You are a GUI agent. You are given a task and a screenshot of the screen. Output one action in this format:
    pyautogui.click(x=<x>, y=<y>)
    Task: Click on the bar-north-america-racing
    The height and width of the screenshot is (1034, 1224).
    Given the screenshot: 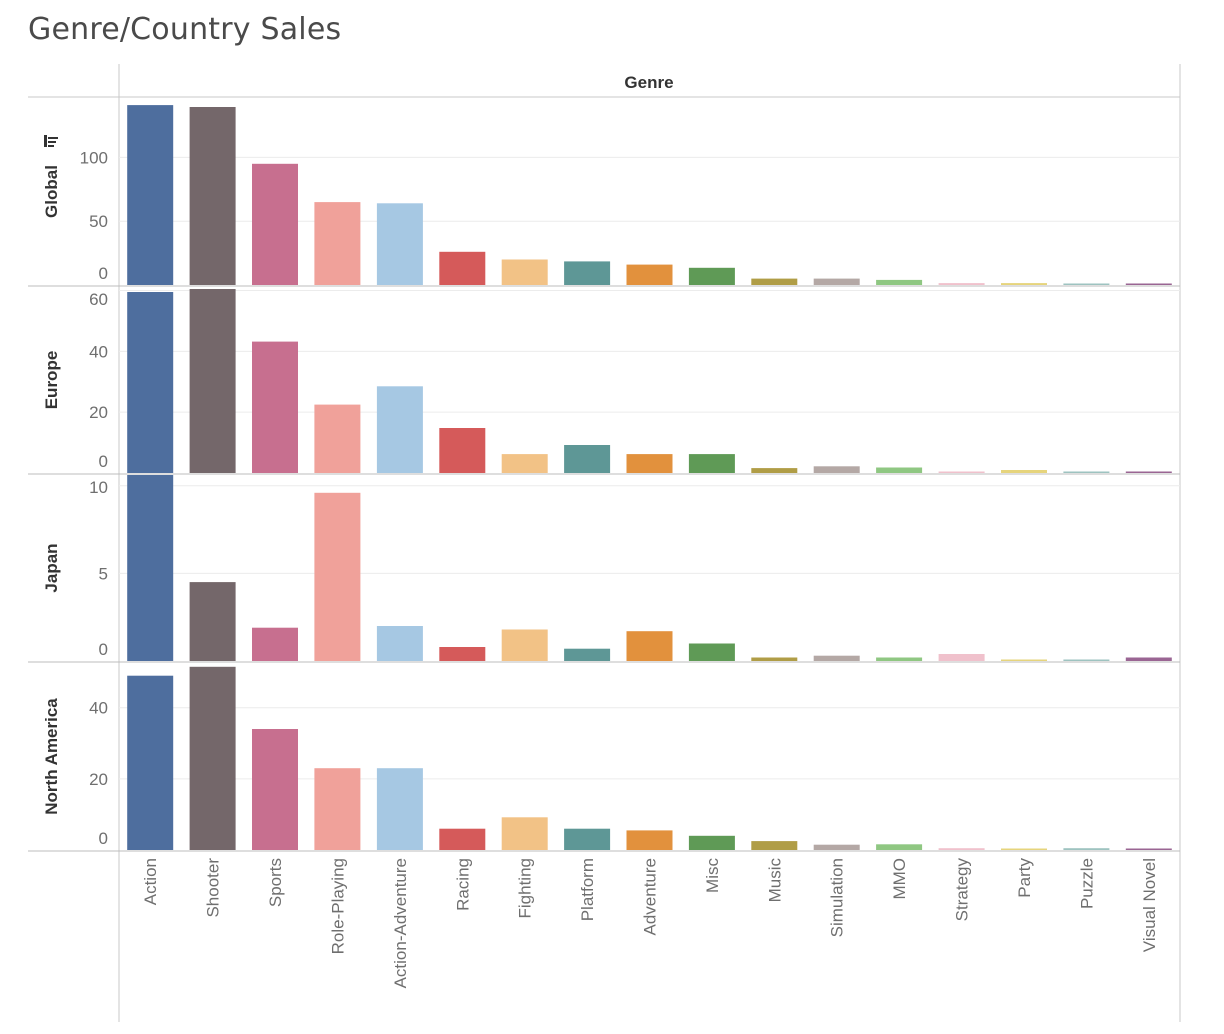 What is the action you would take?
    pyautogui.click(x=462, y=839)
    